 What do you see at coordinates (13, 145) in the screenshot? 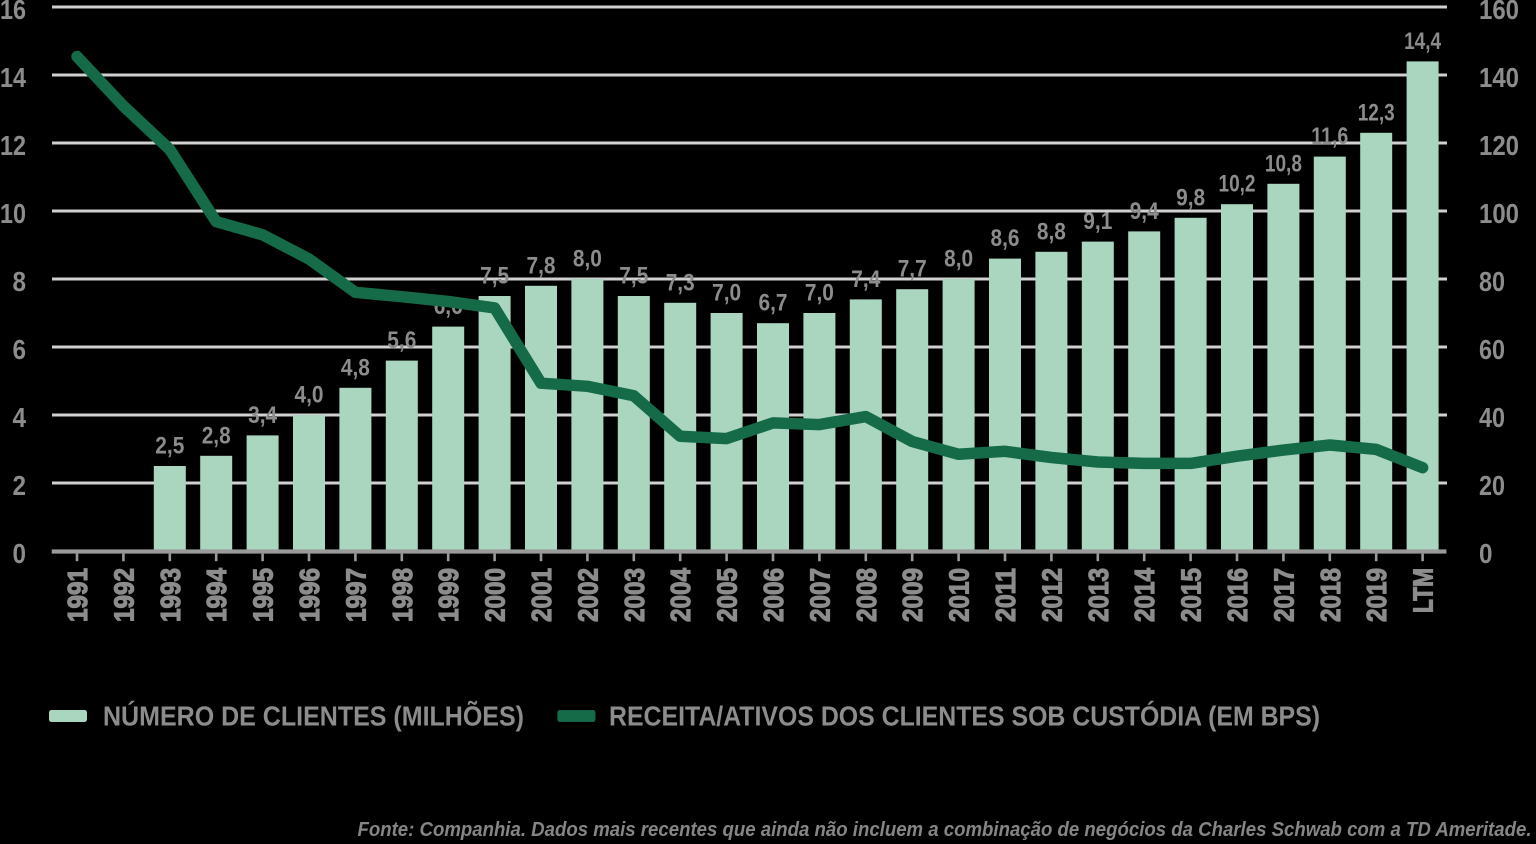
I see `svg-text: 12` at bounding box center [13, 145].